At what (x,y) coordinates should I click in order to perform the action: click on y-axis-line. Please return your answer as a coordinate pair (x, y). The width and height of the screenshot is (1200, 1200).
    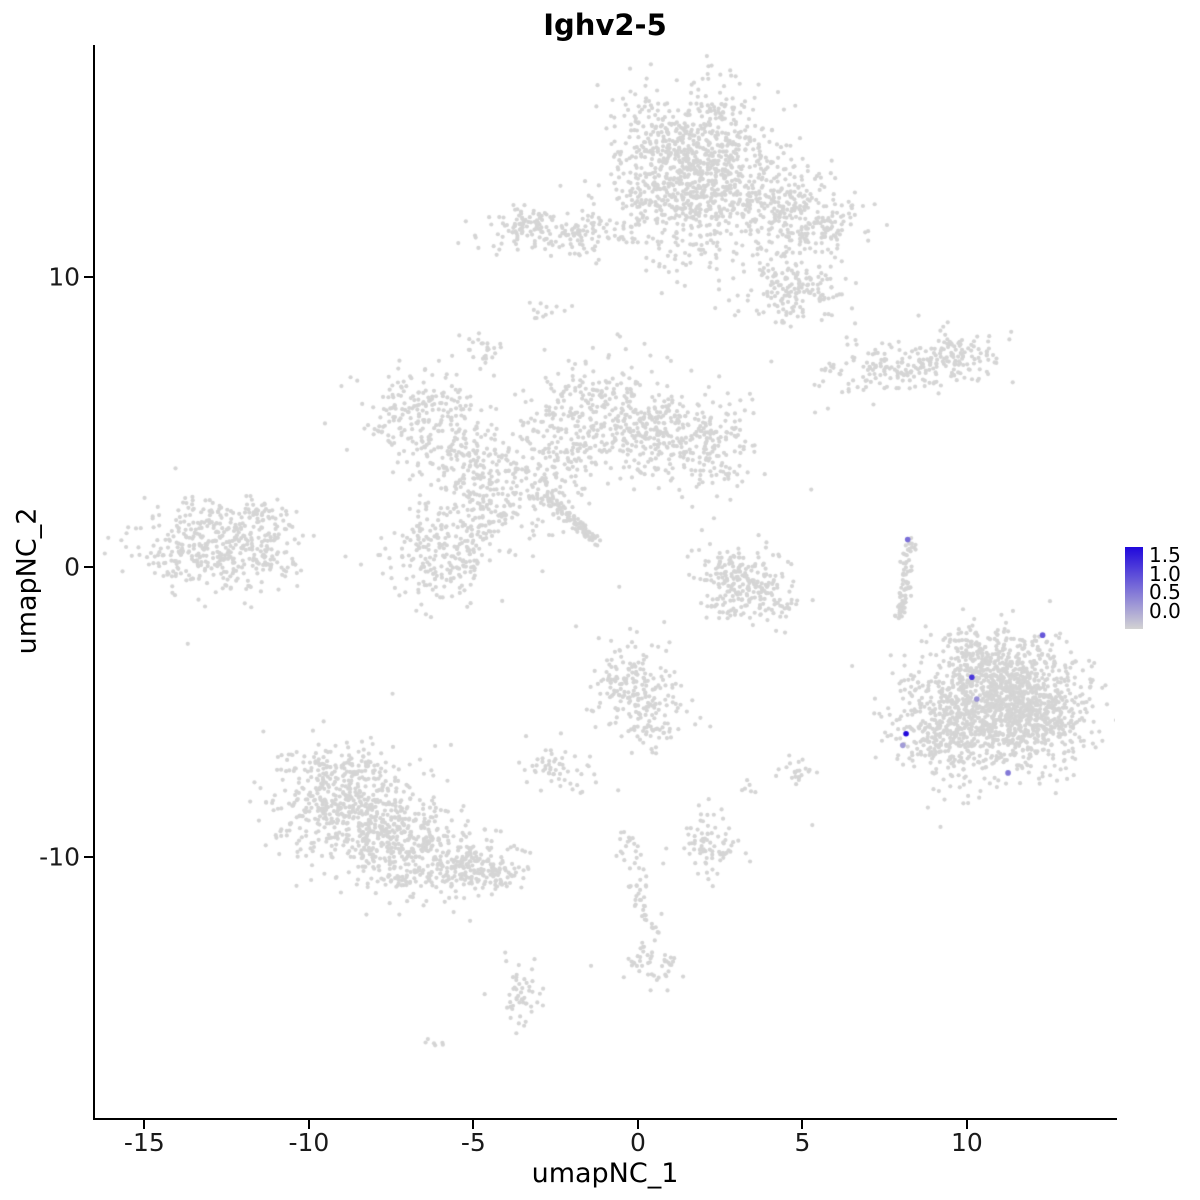
    Looking at the image, I should click on (94, 582).